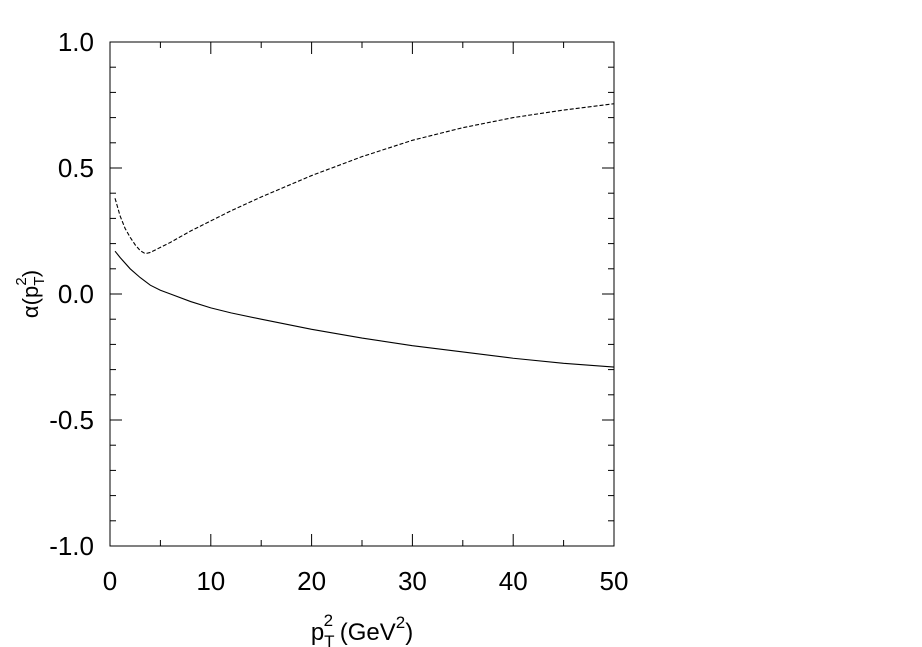  I want to click on x-tick-label: 40, so click(513, 581).